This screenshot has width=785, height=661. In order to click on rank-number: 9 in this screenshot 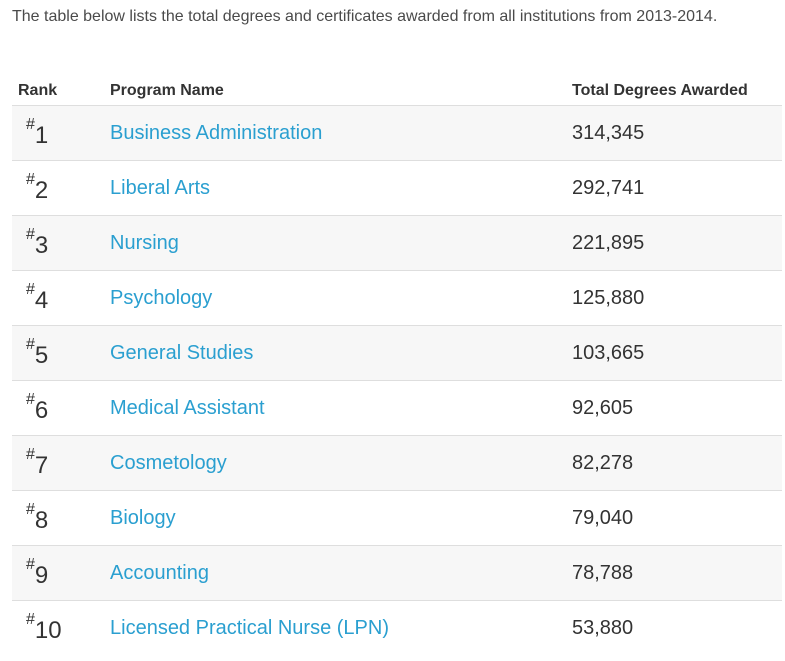, I will do `click(41, 575)`.